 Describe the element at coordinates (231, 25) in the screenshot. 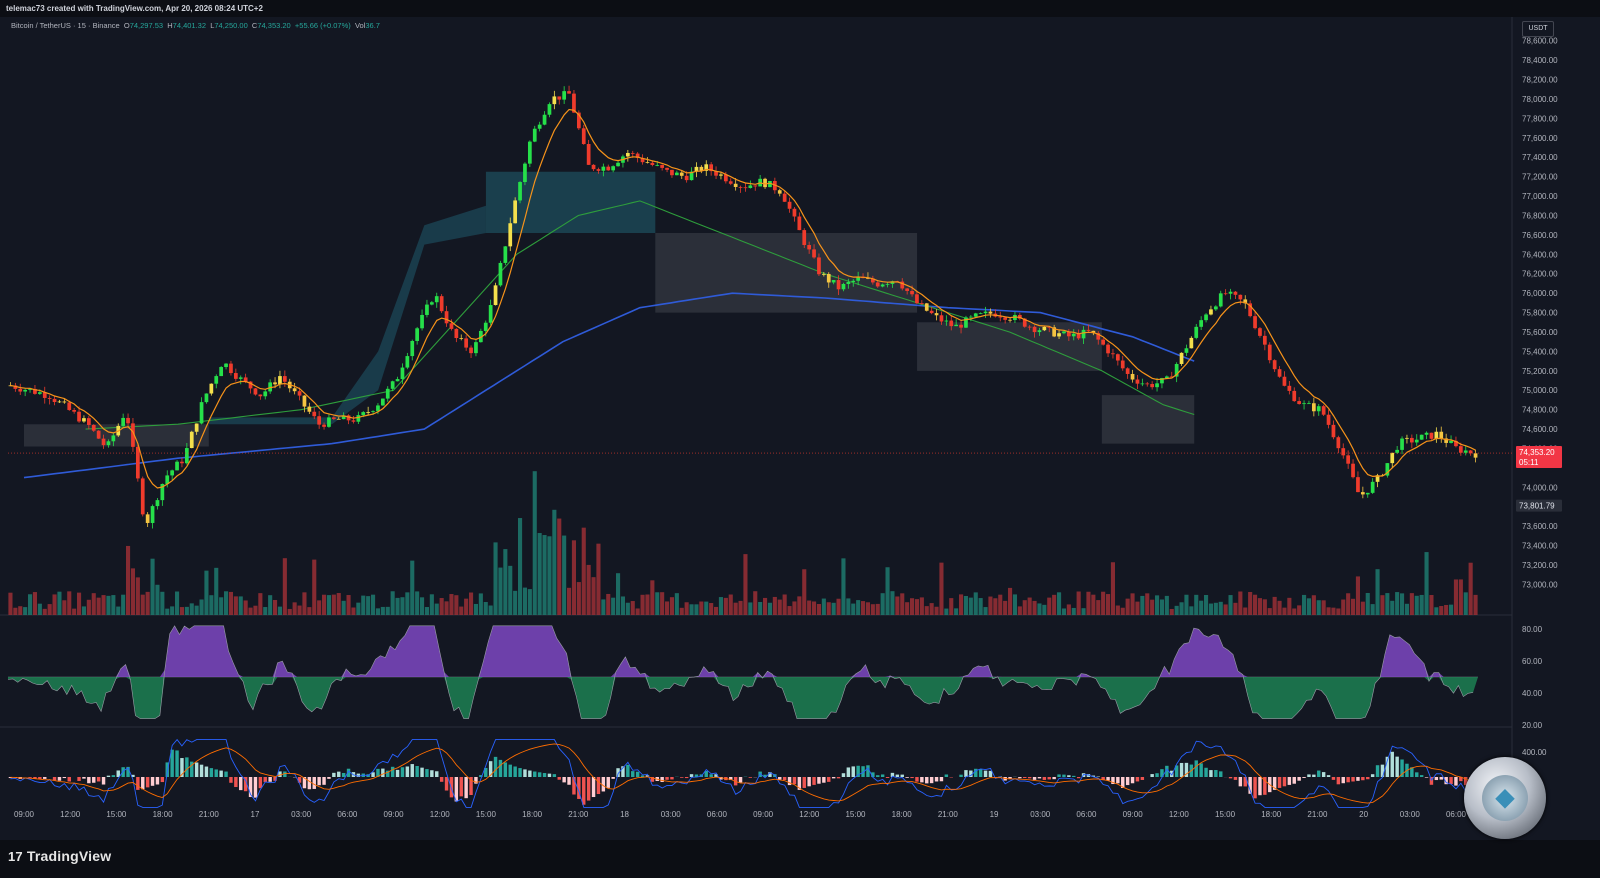

I see `legend-low: 74,250.00` at that location.